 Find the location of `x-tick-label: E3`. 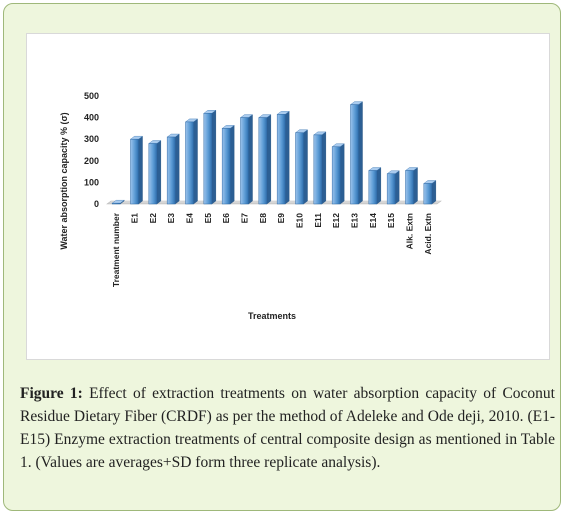

x-tick-label: E3 is located at coordinates (171, 218).